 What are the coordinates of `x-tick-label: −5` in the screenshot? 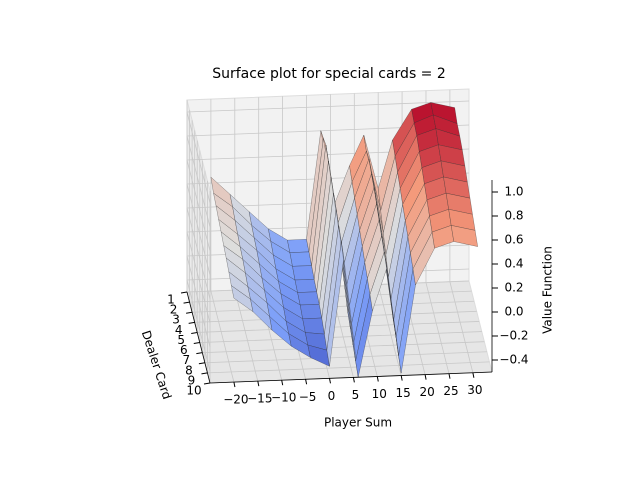 It's located at (308, 397).